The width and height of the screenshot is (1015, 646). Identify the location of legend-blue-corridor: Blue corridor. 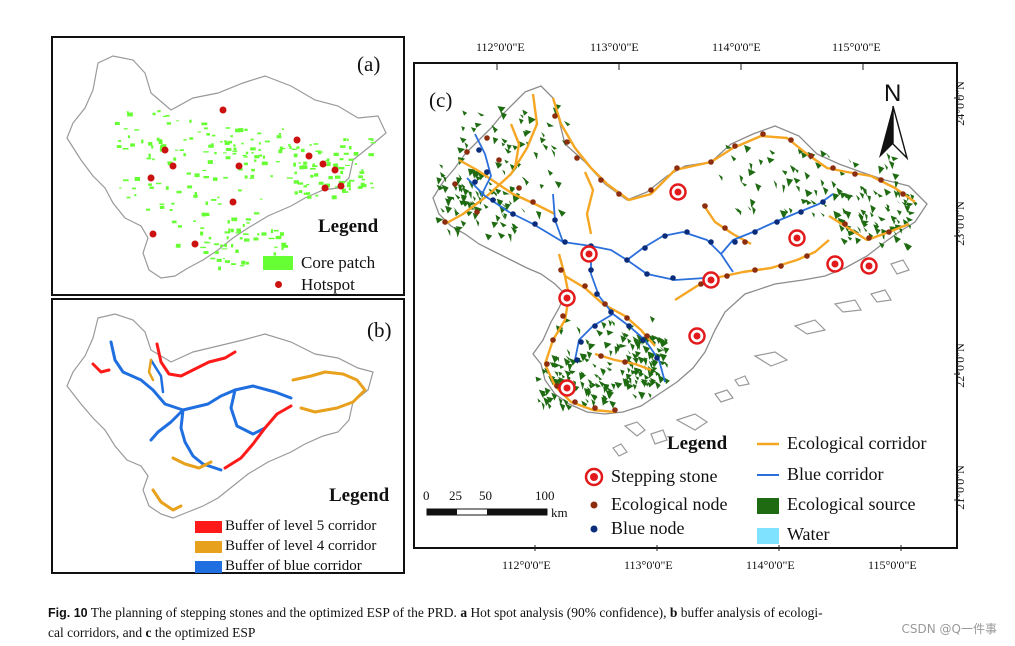
(835, 474).